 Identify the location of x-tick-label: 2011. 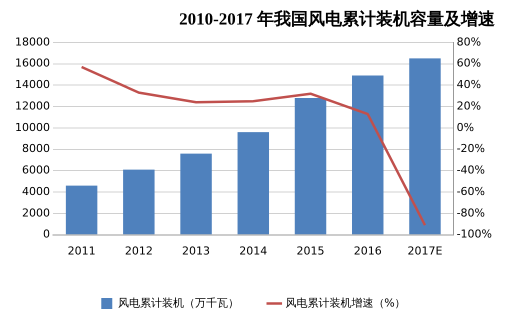
(82, 251).